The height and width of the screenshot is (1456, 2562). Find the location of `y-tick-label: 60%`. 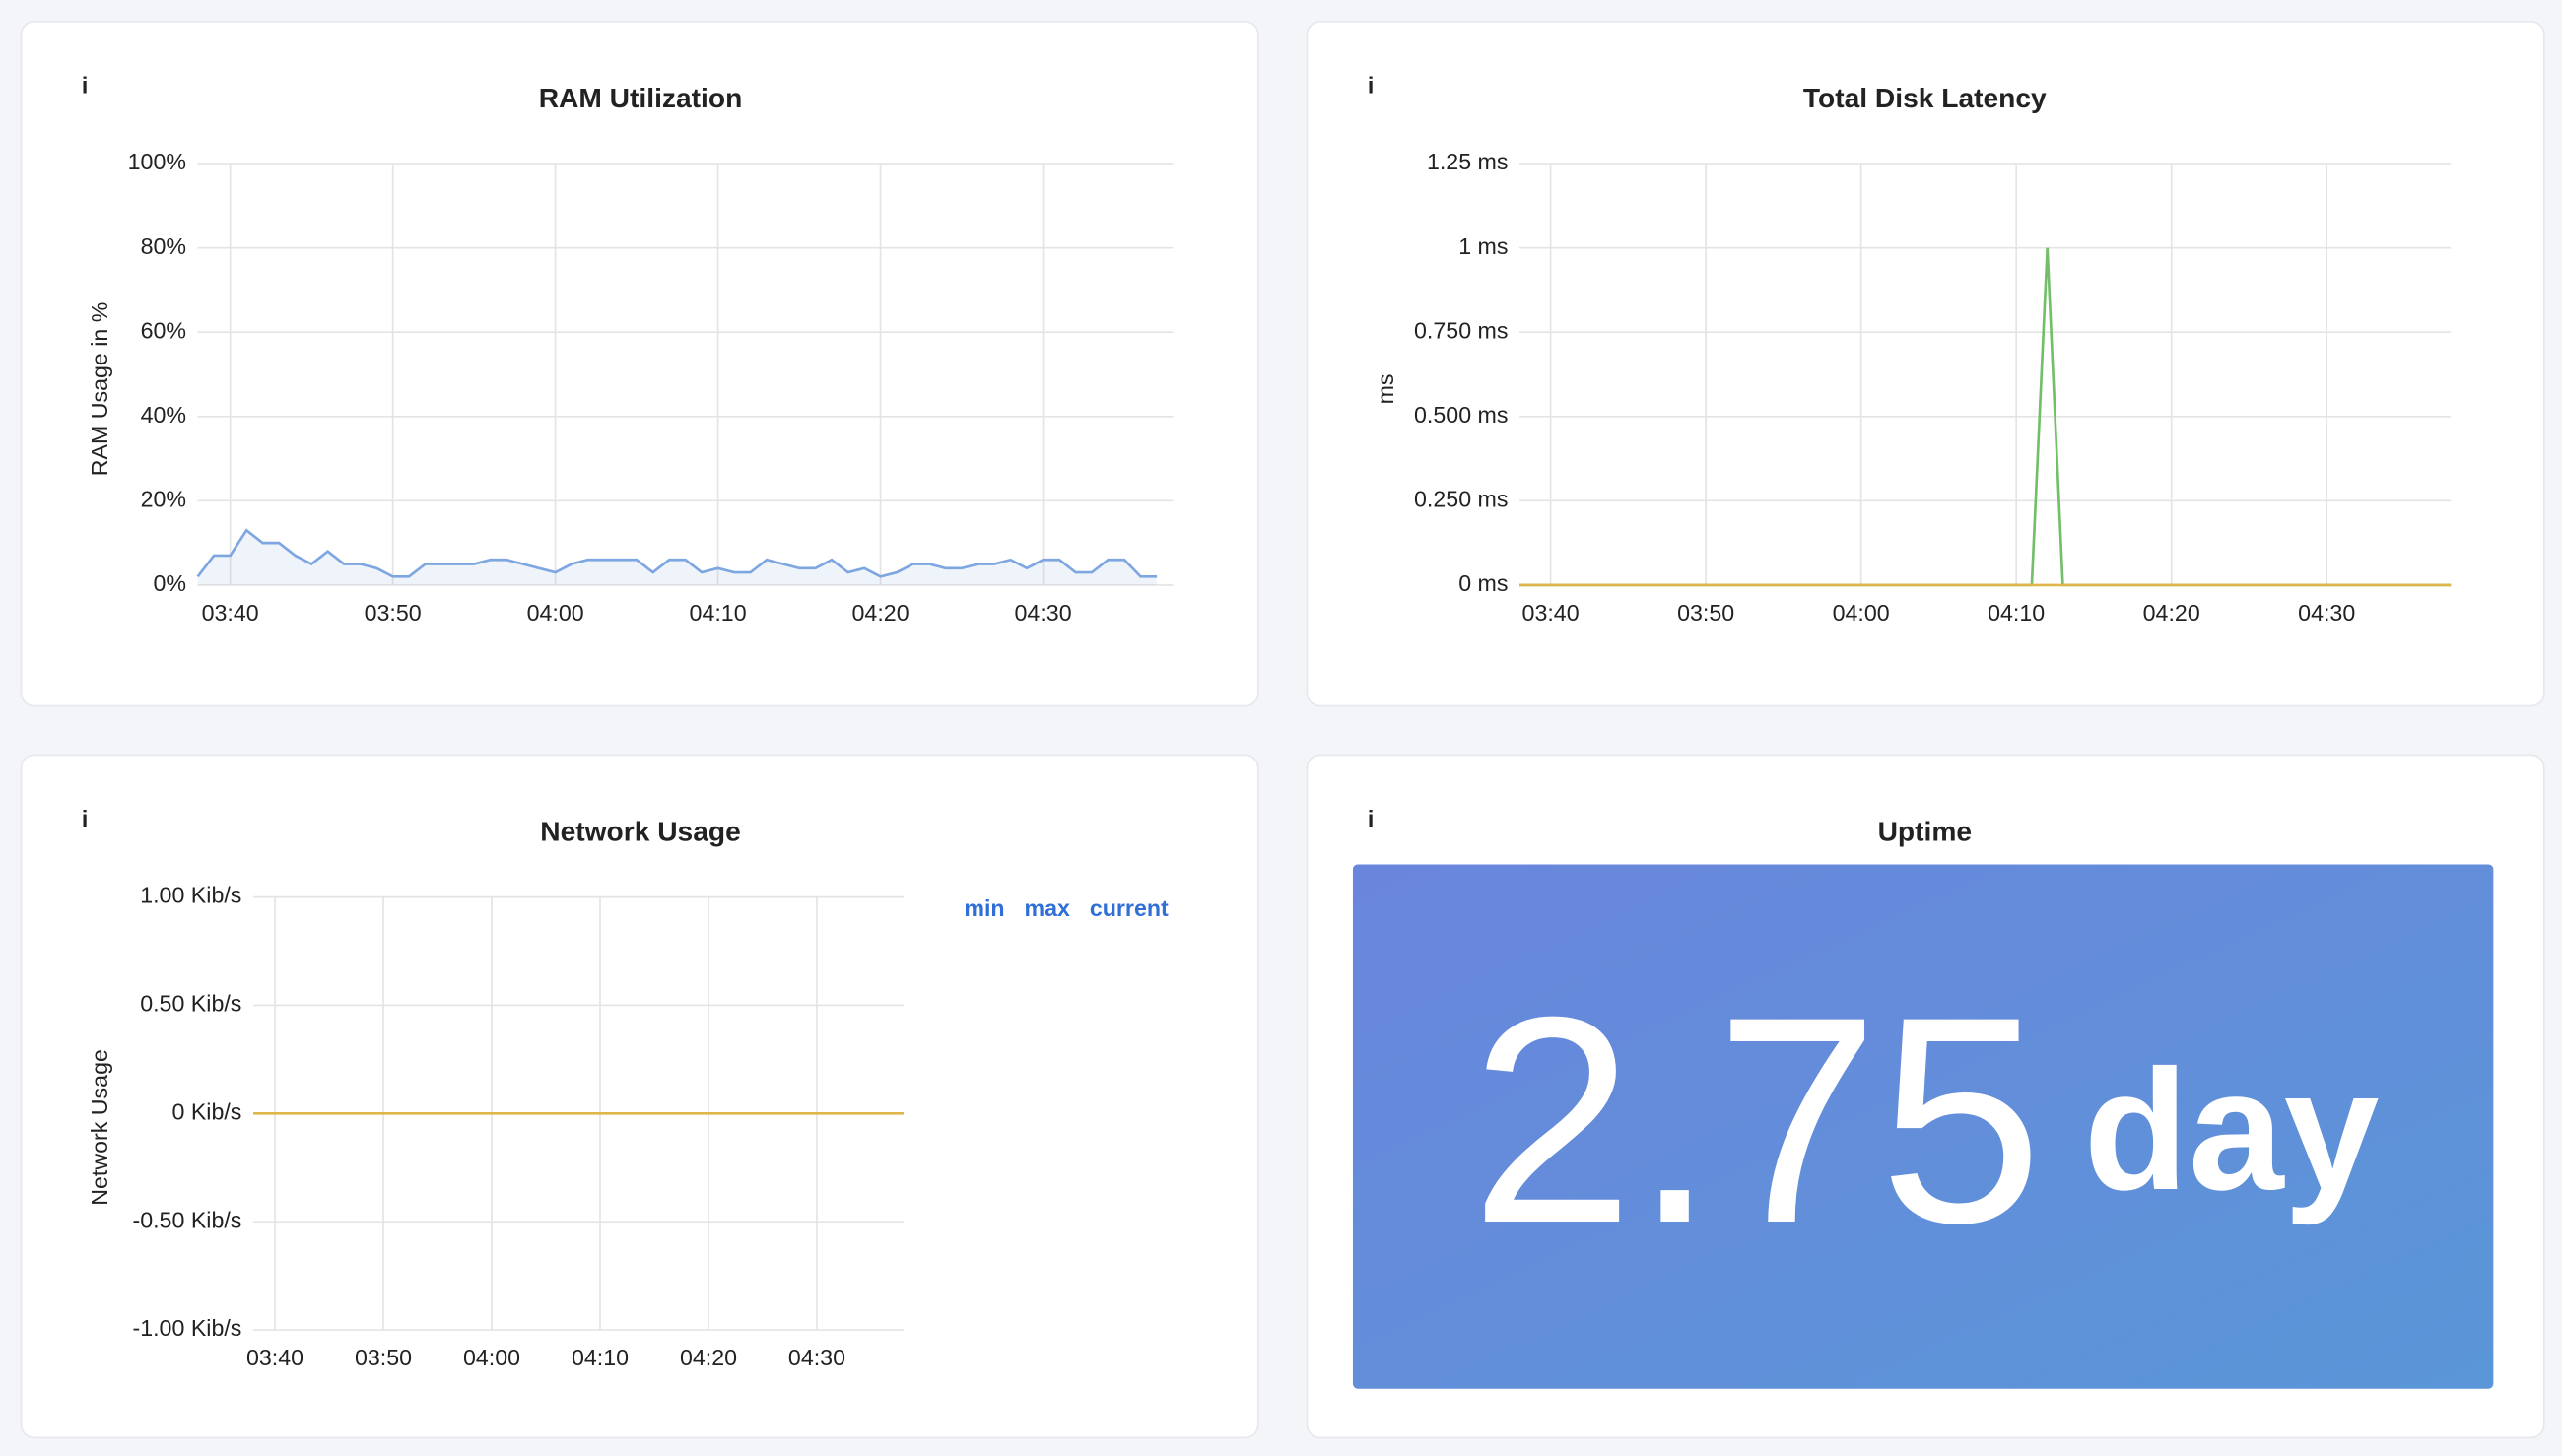

y-tick-label: 60% is located at coordinates (163, 330).